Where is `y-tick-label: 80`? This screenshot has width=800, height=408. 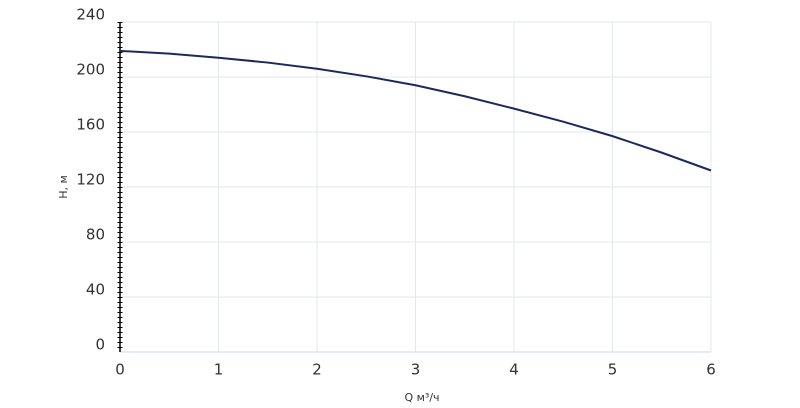 y-tick-label: 80 is located at coordinates (95, 235).